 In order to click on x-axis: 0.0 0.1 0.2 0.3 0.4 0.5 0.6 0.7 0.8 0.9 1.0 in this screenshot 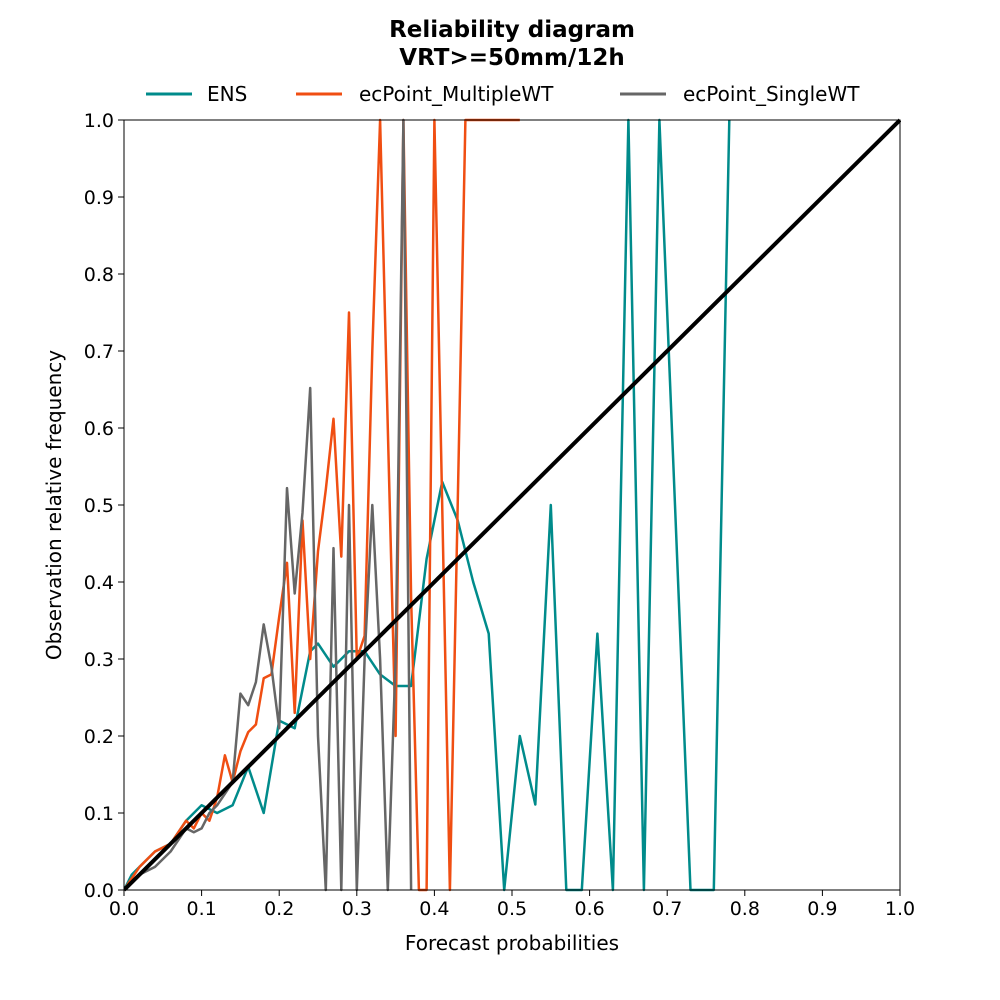, I will do `click(512, 905)`.